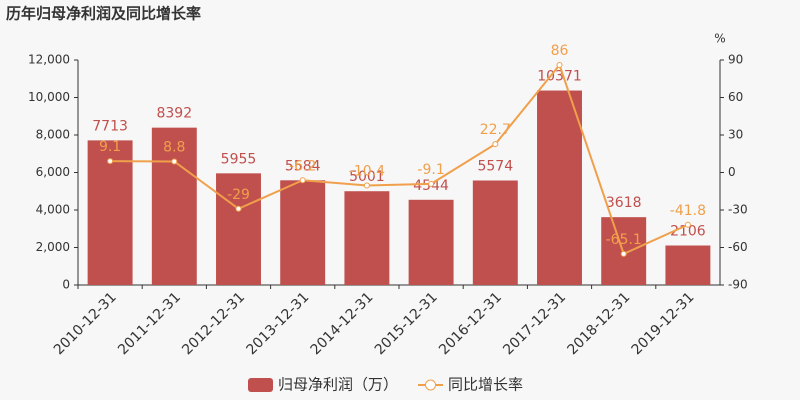 The width and height of the screenshot is (800, 400). I want to click on line-value-label: -65.1, so click(624, 240).